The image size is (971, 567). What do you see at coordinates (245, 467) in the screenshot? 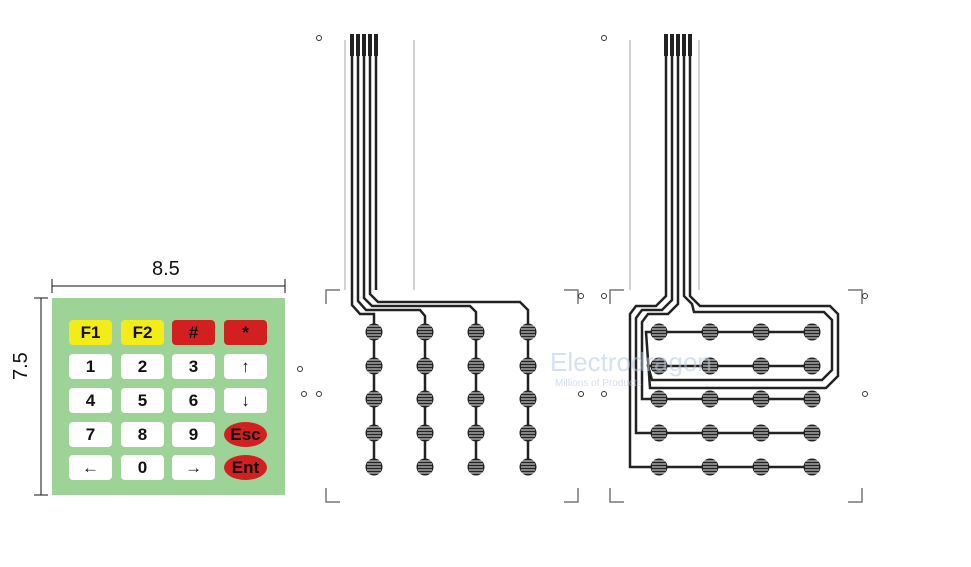
I see `key-4-3: Ent` at bounding box center [245, 467].